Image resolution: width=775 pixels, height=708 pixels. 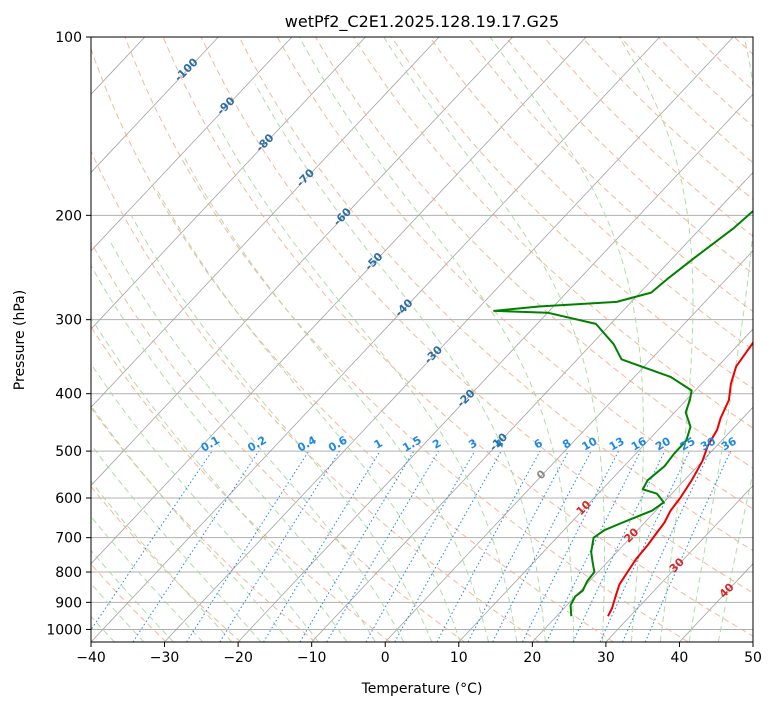 What do you see at coordinates (165, 658) in the screenshot?
I see `x-tick-label: −30` at bounding box center [165, 658].